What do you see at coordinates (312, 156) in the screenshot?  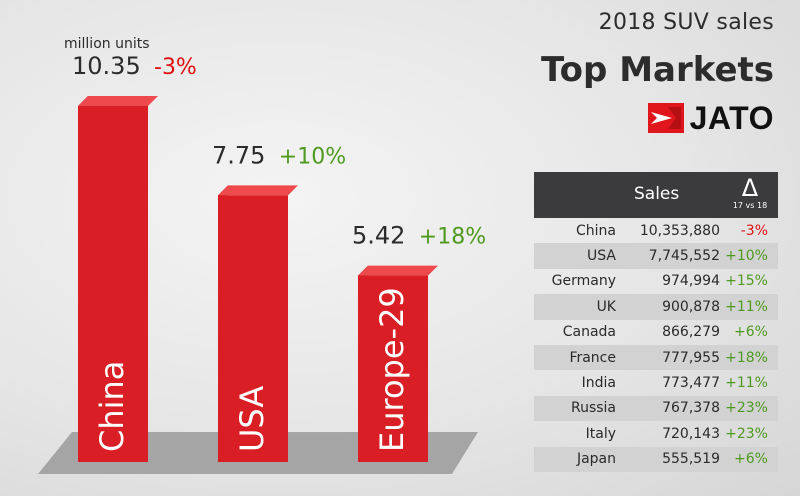 I see `change-label: +10%` at bounding box center [312, 156].